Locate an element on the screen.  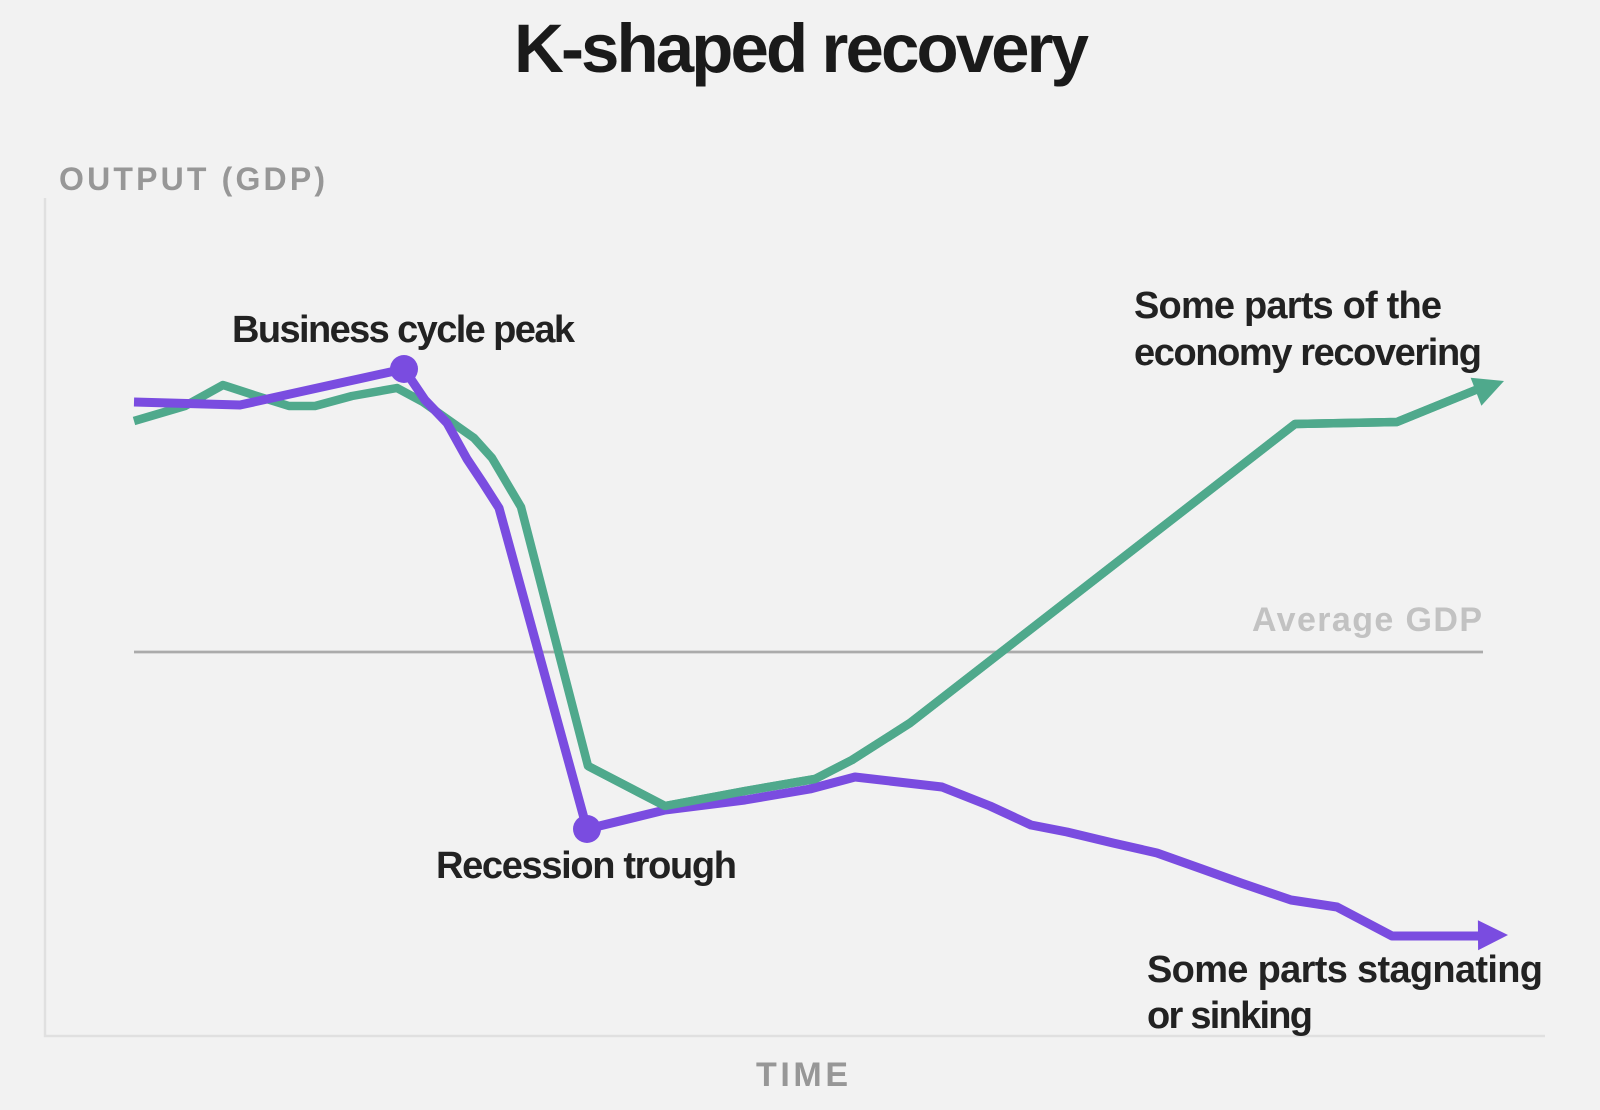
svg-text: Average GDP is located at coordinates (1367, 620).